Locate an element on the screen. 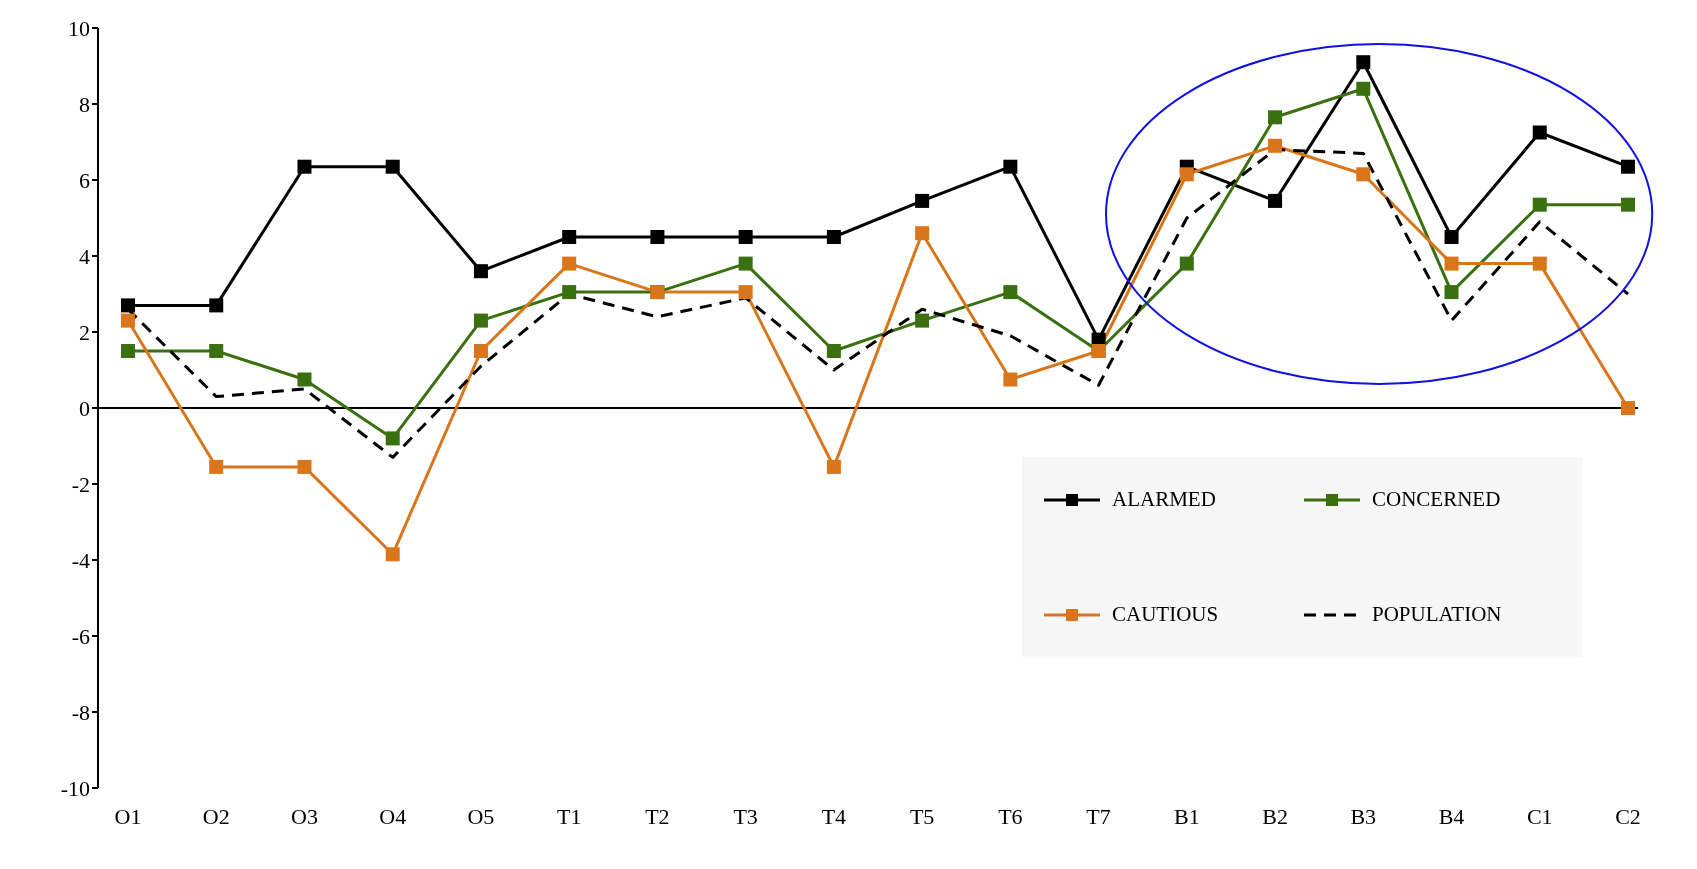  x-tick-label: C1 is located at coordinates (1539, 816).